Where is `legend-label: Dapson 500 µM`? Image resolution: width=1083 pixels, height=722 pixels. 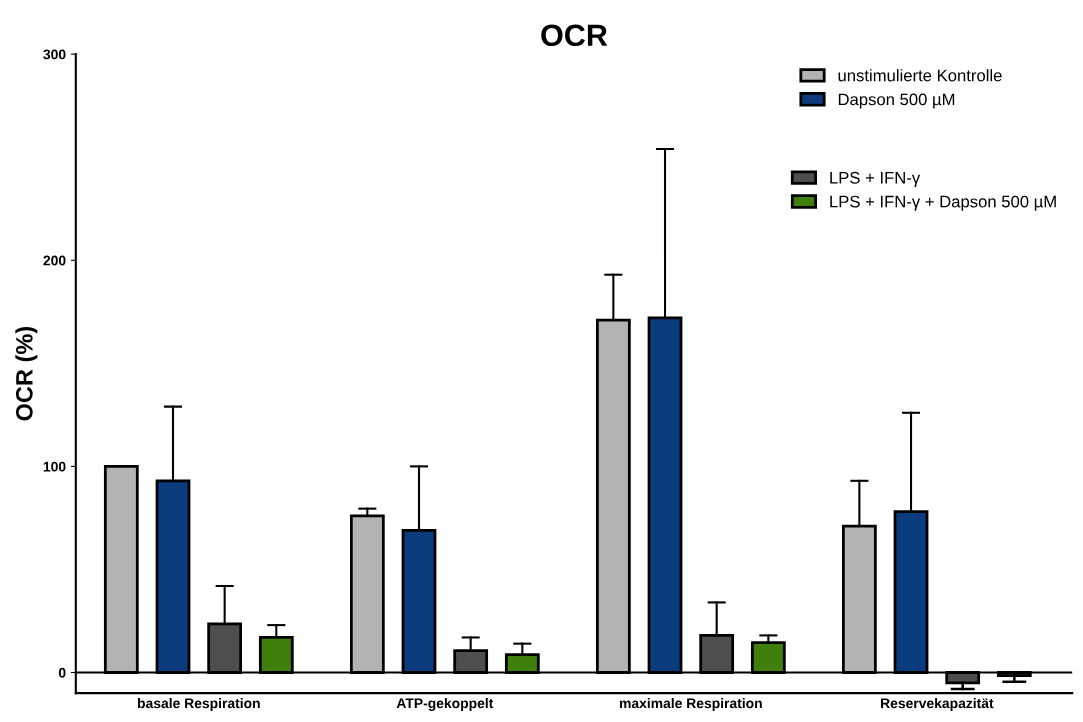
legend-label: Dapson 500 µM is located at coordinates (896, 101).